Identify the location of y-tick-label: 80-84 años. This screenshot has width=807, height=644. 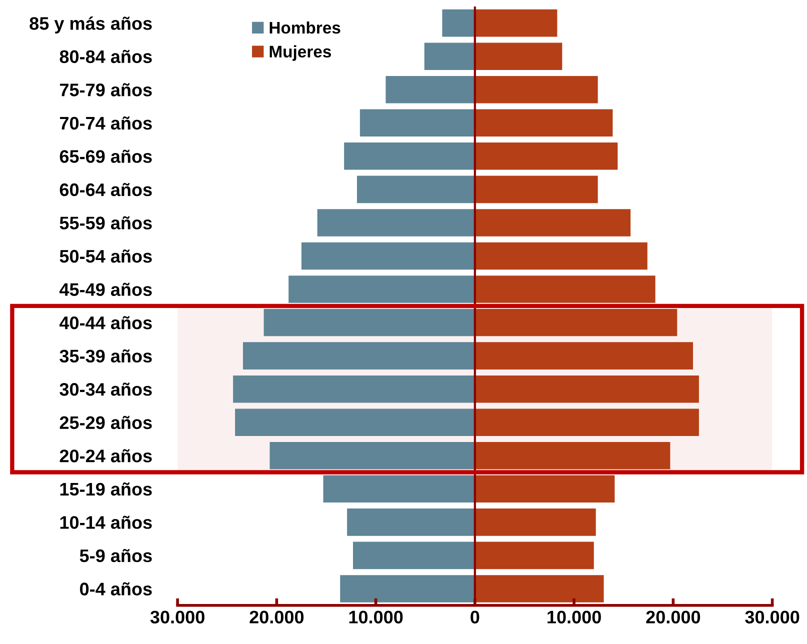
(106, 57).